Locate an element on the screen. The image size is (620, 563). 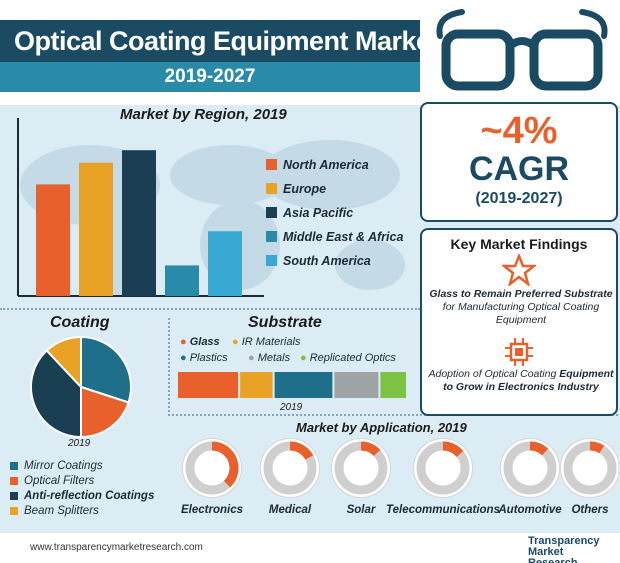
coating-chart-title: Coating is located at coordinates (80, 322).